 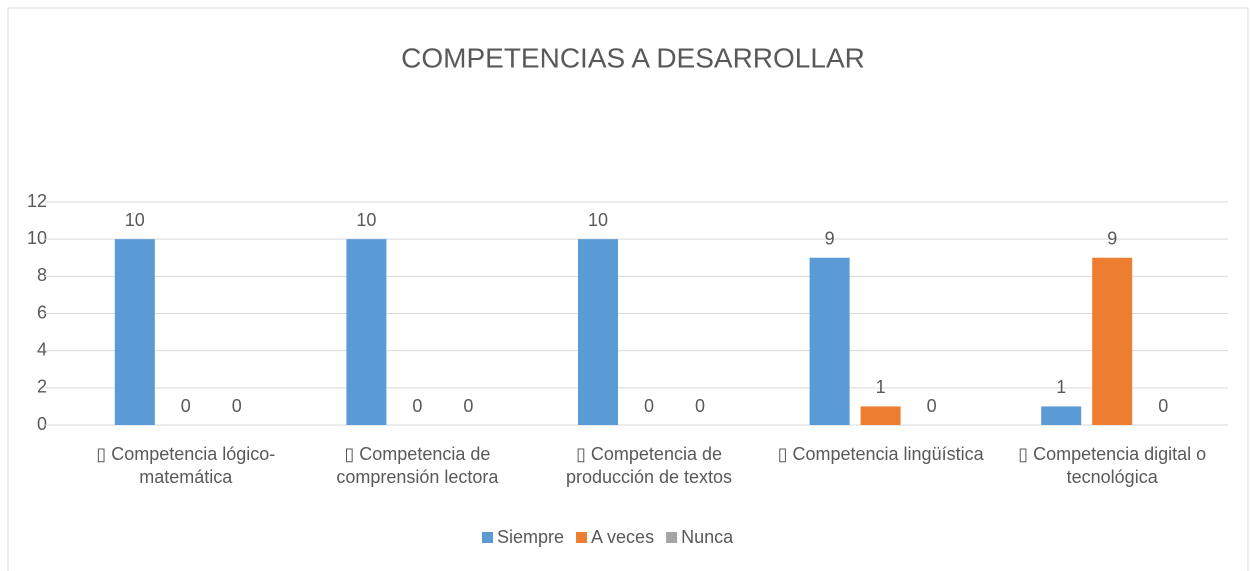 I want to click on x-tick-label: ▯ Competencia de producción de textos, so click(x=649, y=465).